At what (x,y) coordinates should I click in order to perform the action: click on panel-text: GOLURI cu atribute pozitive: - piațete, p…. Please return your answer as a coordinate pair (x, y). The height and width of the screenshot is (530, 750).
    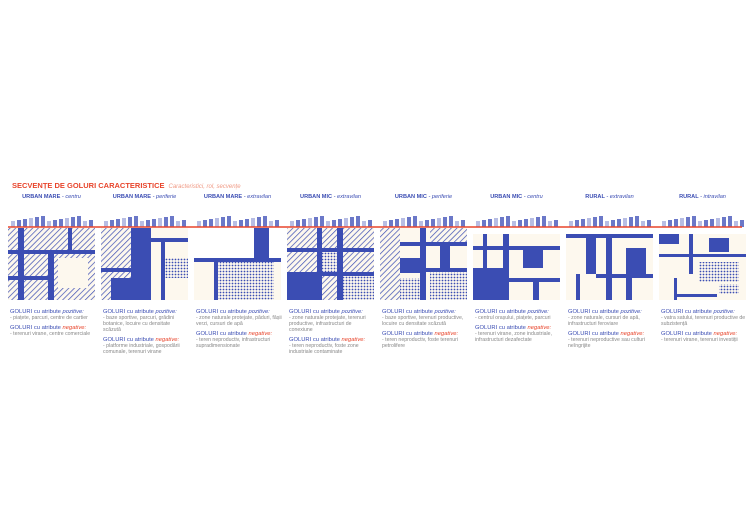
    Looking at the image, I should click on (53, 325).